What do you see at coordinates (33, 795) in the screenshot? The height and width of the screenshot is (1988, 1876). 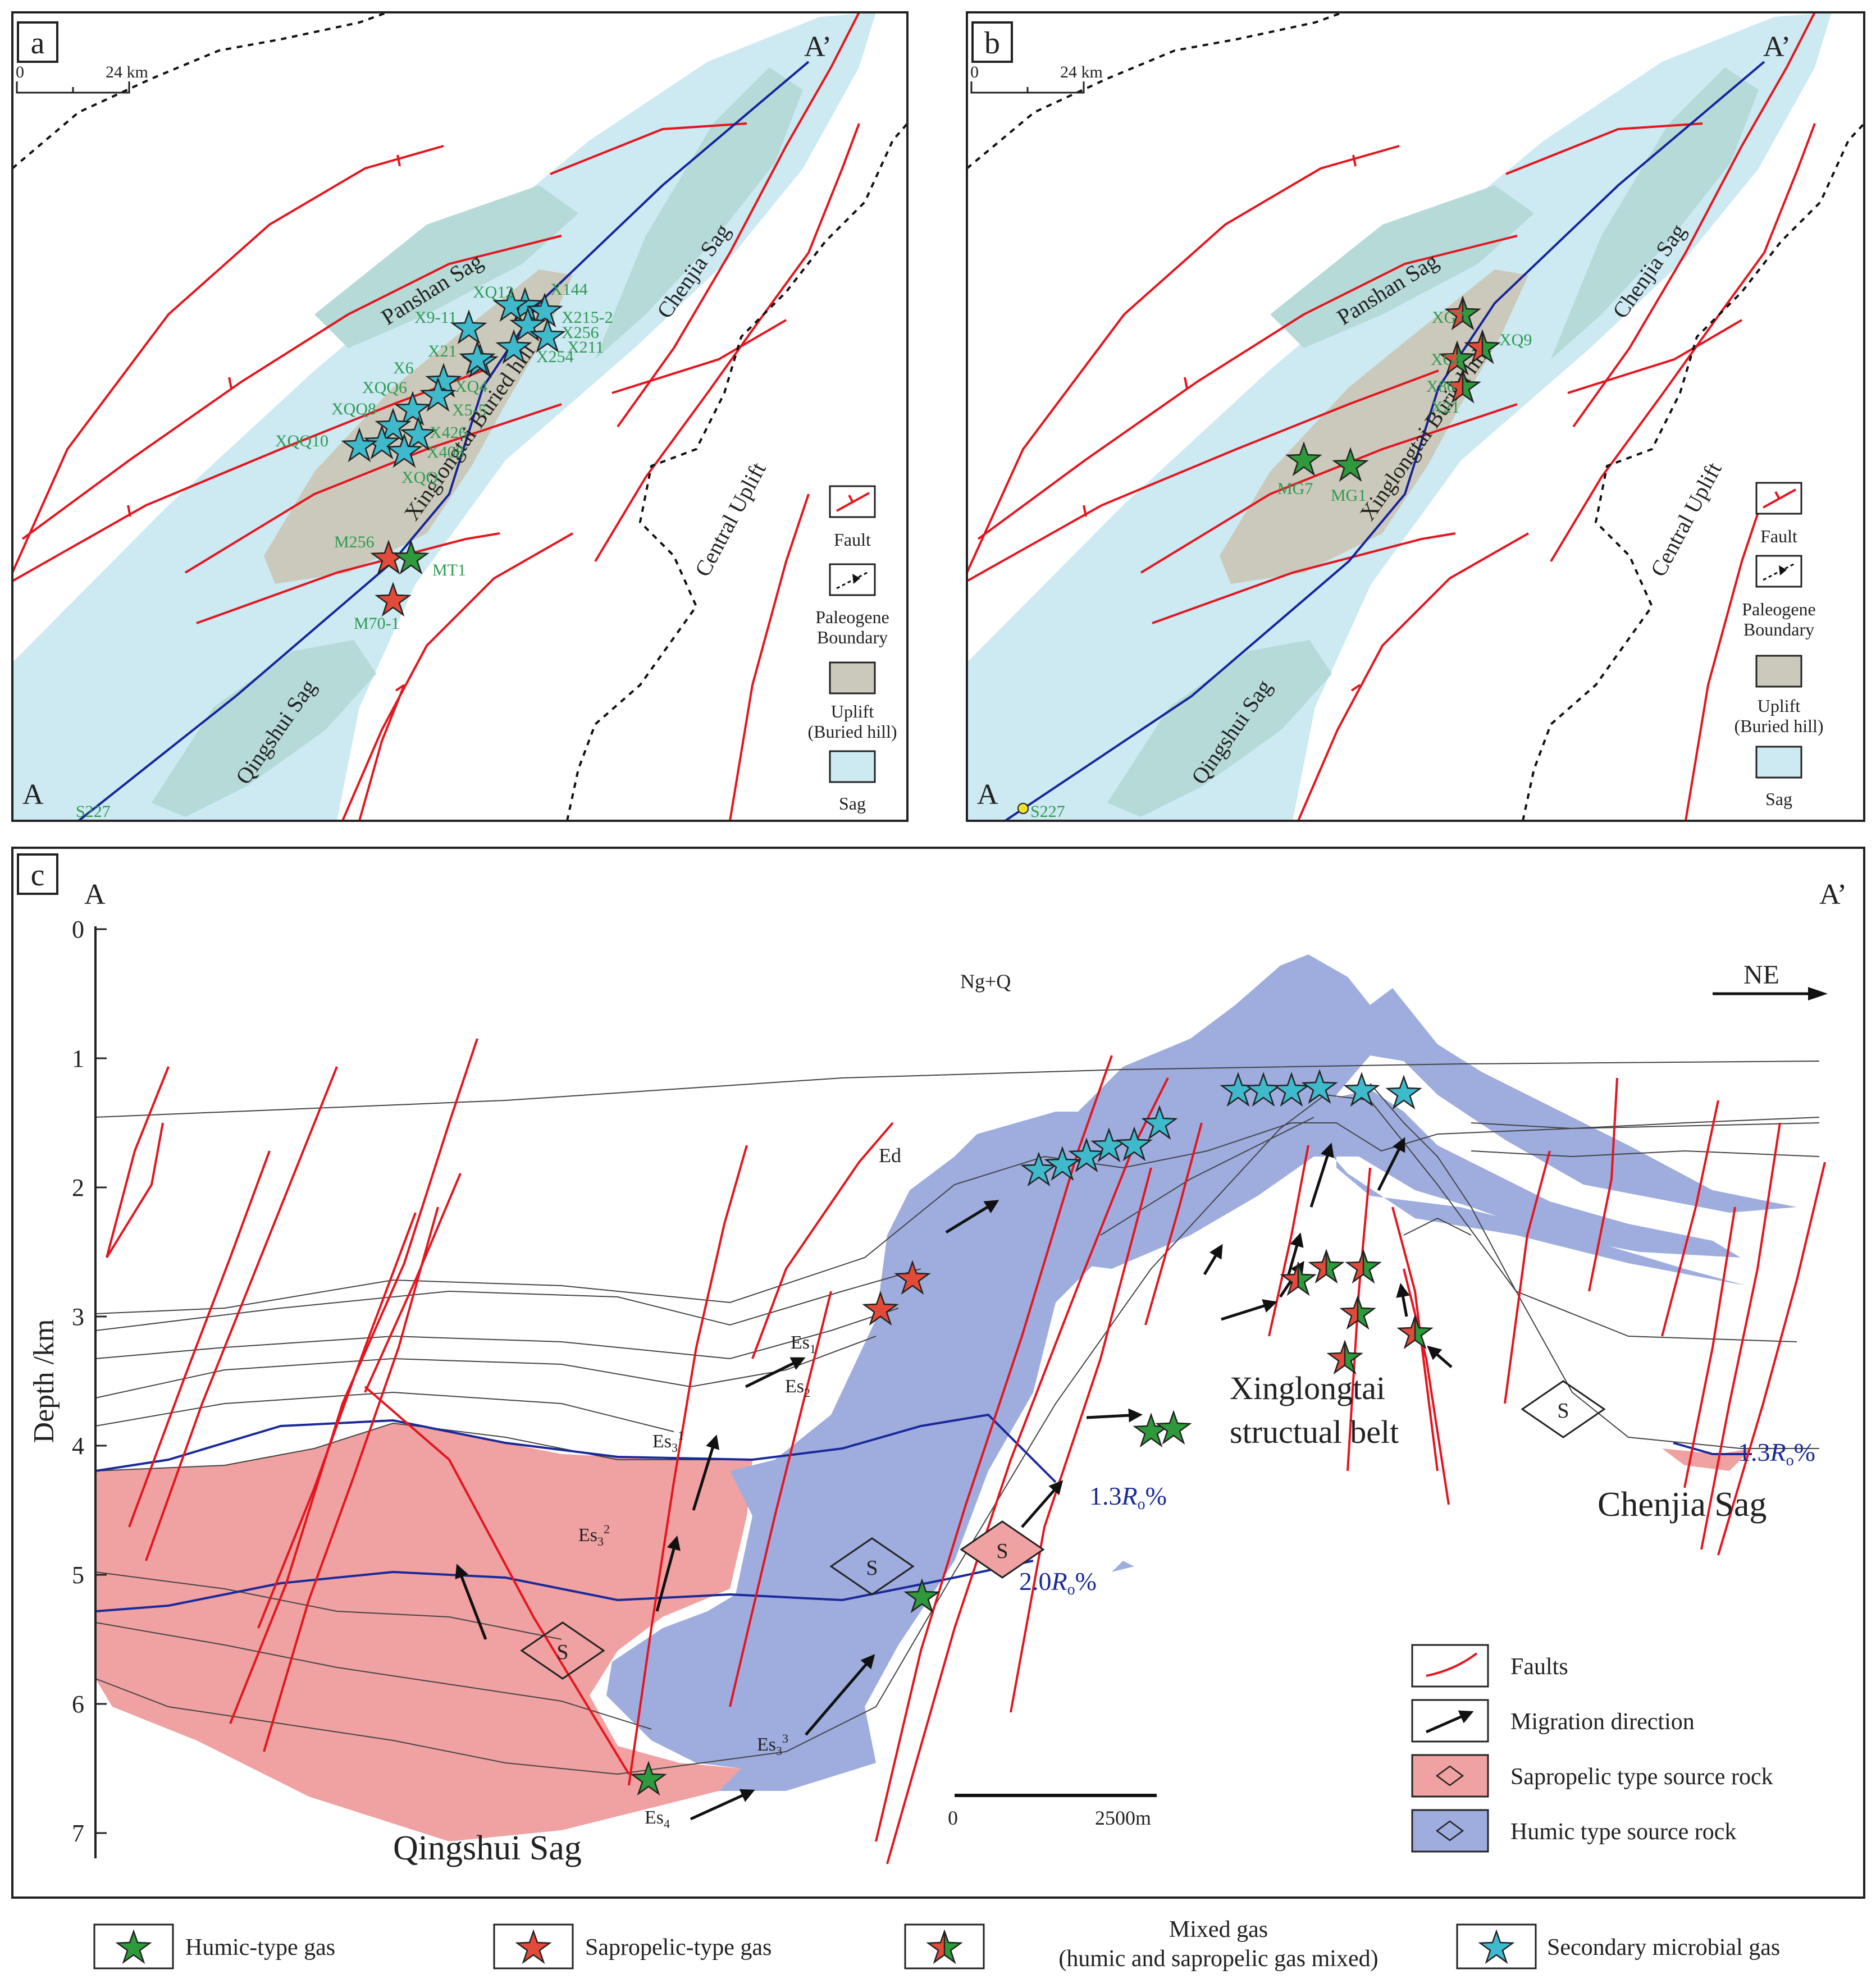 I see `section-end-a: A` at bounding box center [33, 795].